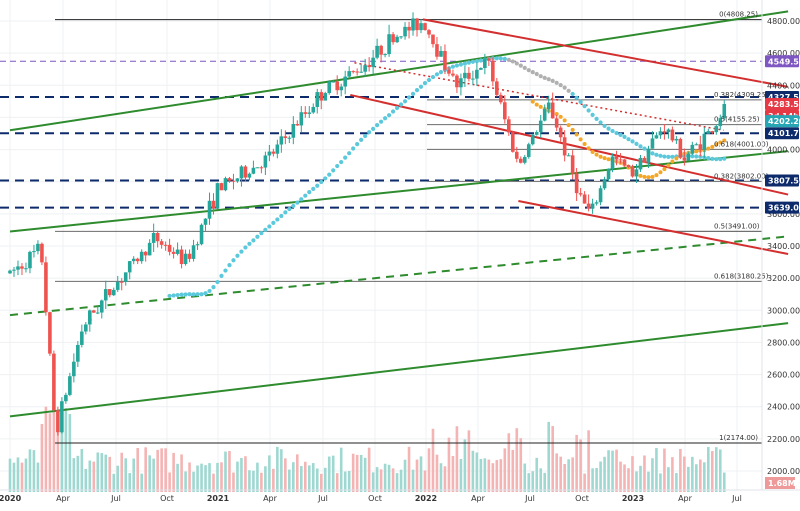 This screenshot has height=511, width=800. What do you see at coordinates (741, 276) in the screenshot?
I see `fib-label: 0.618(3180.25)` at bounding box center [741, 276].